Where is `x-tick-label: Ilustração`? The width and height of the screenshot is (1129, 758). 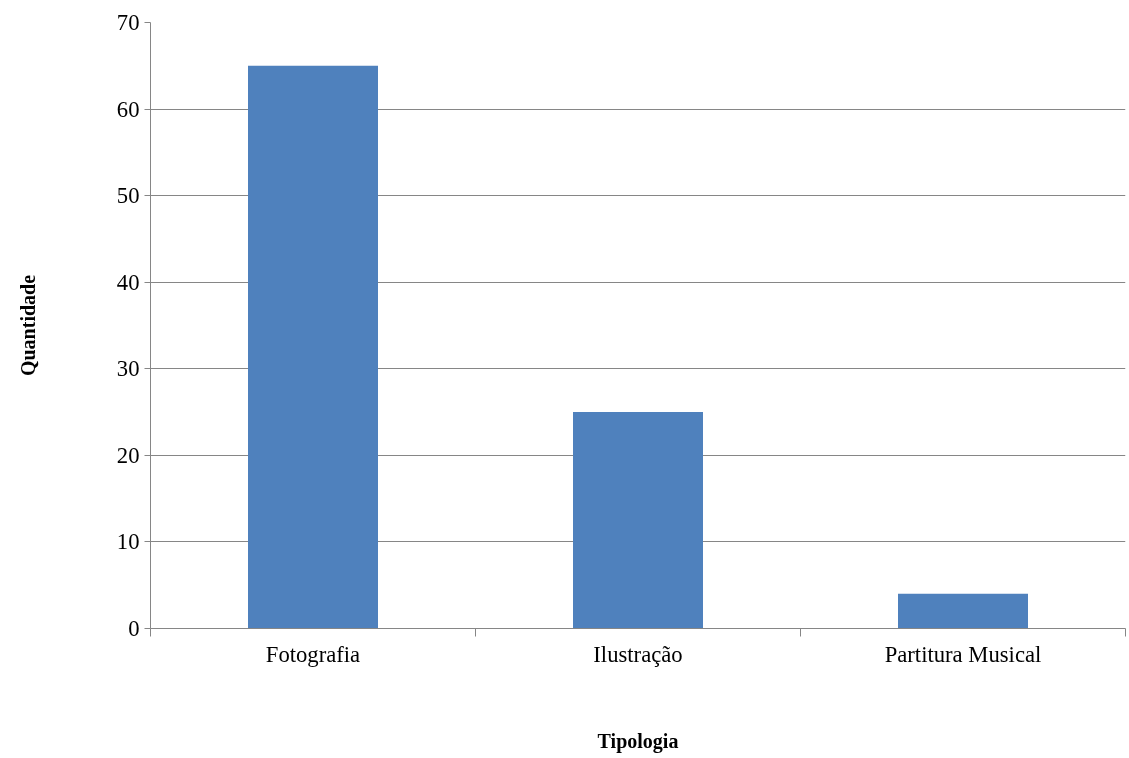 x-tick-label: Ilustração is located at coordinates (638, 654).